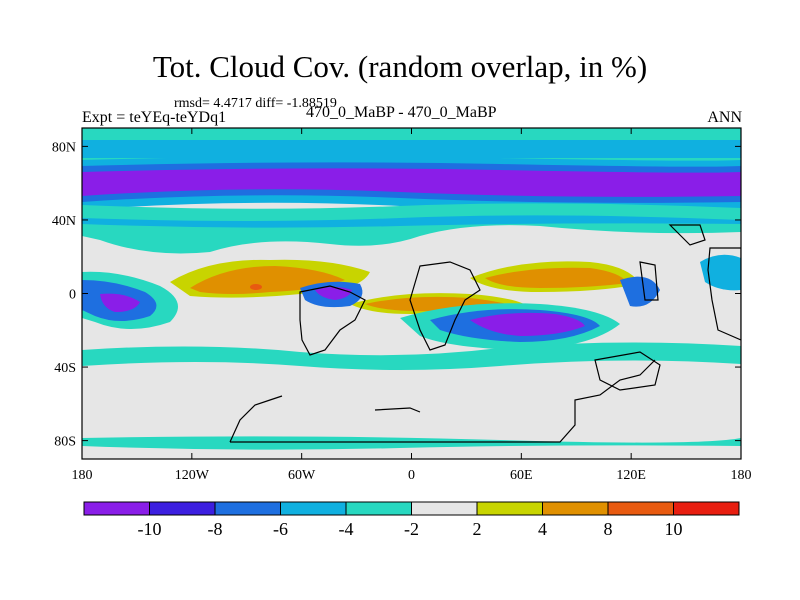  Describe the element at coordinates (411, 475) in the screenshot. I see `x-tick-label: 0` at that location.